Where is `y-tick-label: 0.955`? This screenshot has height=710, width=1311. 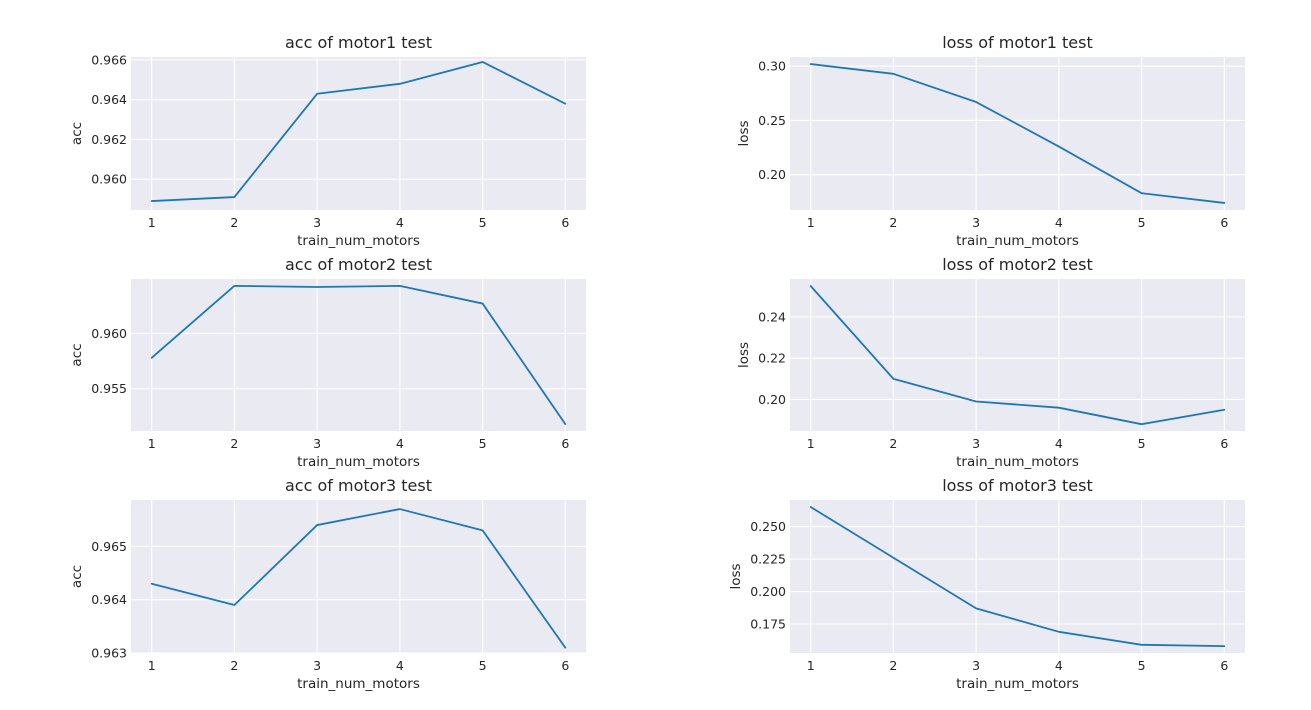 y-tick-label: 0.955 is located at coordinates (109, 388).